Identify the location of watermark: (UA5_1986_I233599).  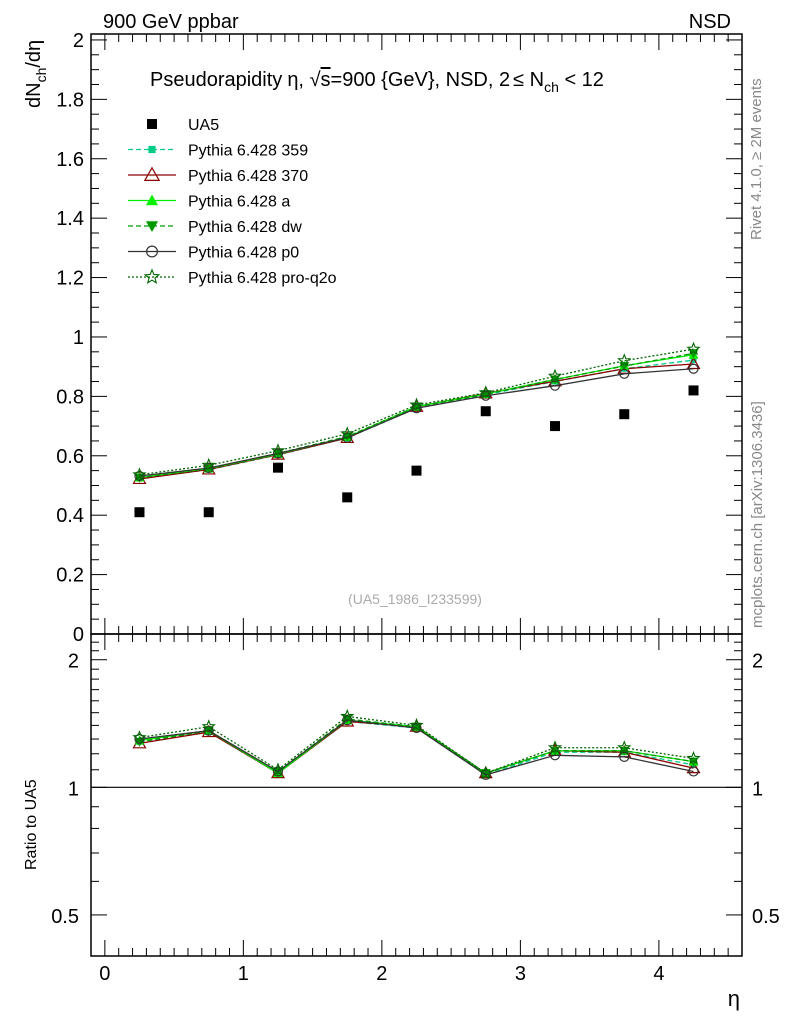
(415, 599).